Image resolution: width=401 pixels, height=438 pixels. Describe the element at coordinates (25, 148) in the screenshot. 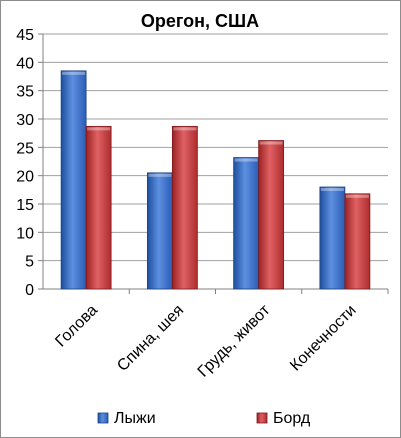

I see `y-tick-label: 25` at that location.